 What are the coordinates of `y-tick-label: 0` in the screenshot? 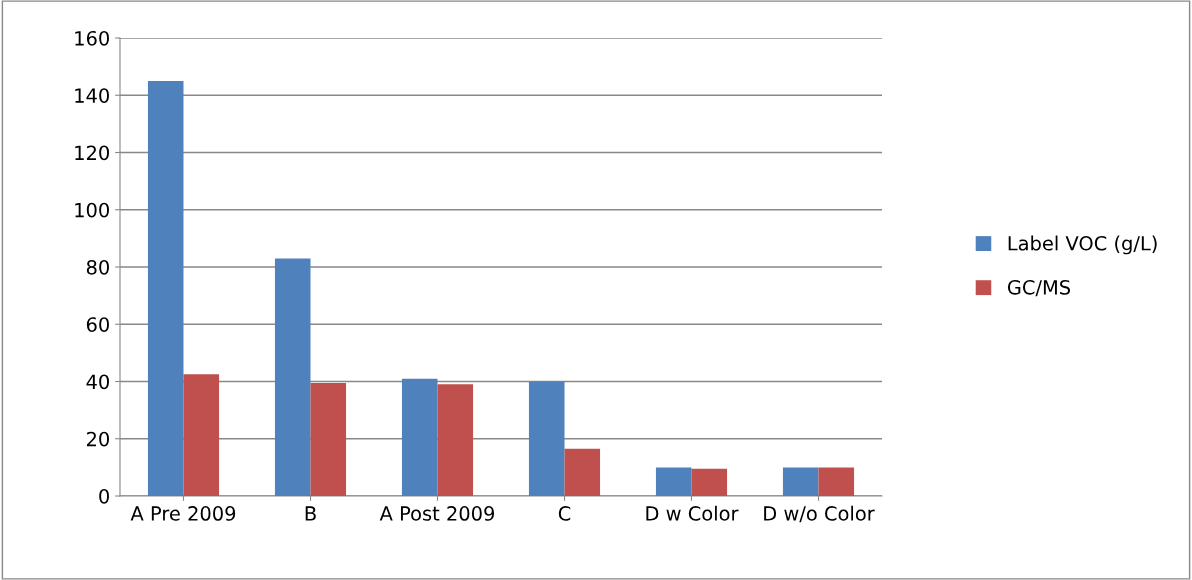 It's located at (104, 496).